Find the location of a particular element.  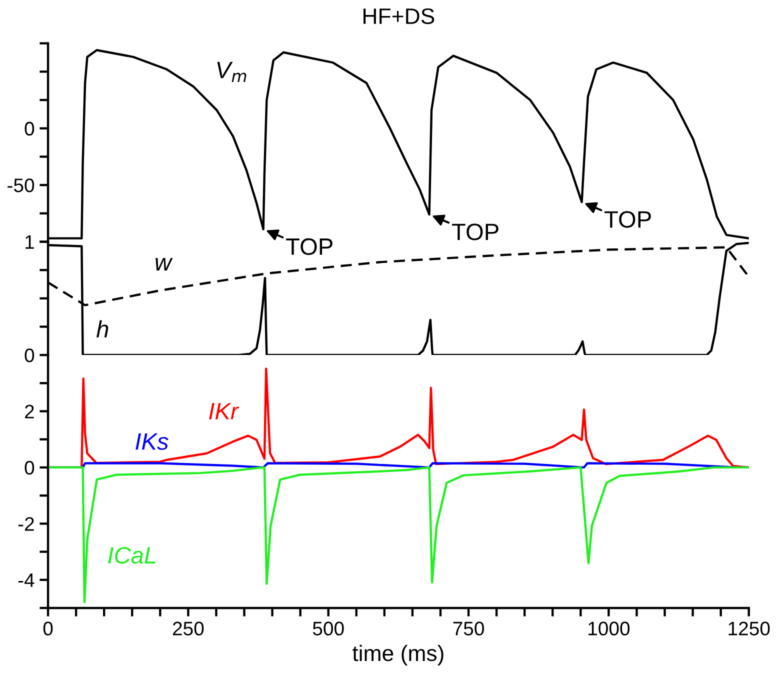

y-tick-label: 2 is located at coordinates (29, 411).